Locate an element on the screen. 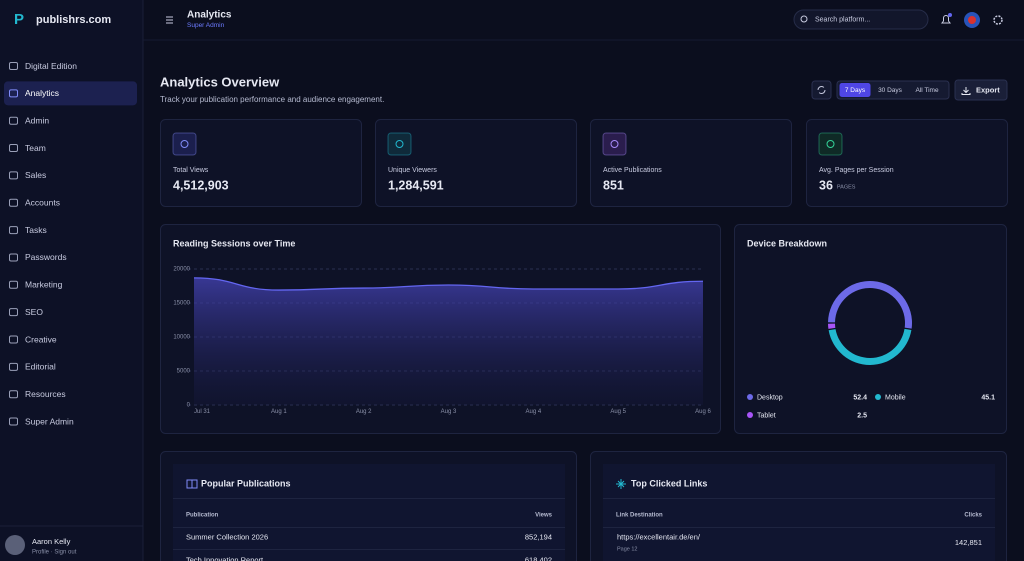 The height and width of the screenshot is (561, 1024). legend-value: 45.1 is located at coordinates (988, 397).